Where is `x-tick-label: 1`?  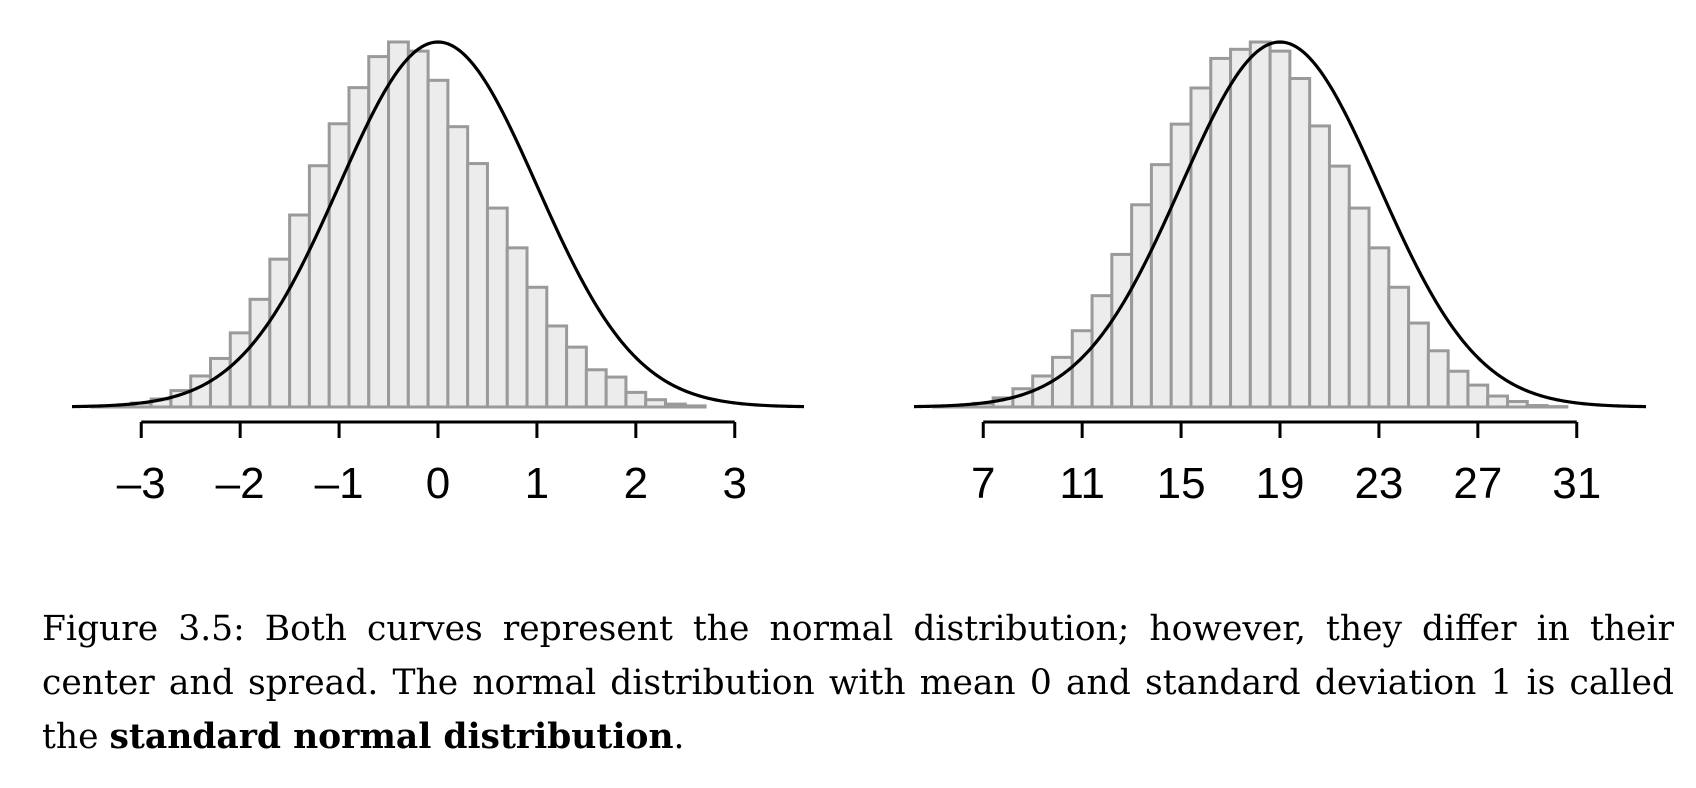
x-tick-label: 1 is located at coordinates (537, 483).